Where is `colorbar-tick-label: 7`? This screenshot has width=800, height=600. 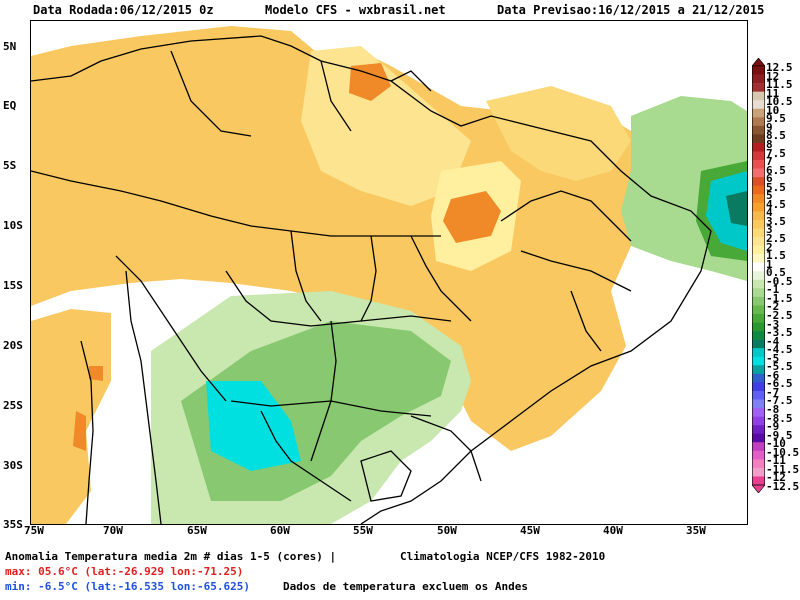 colorbar-tick-label: 7 is located at coordinates (769, 162).